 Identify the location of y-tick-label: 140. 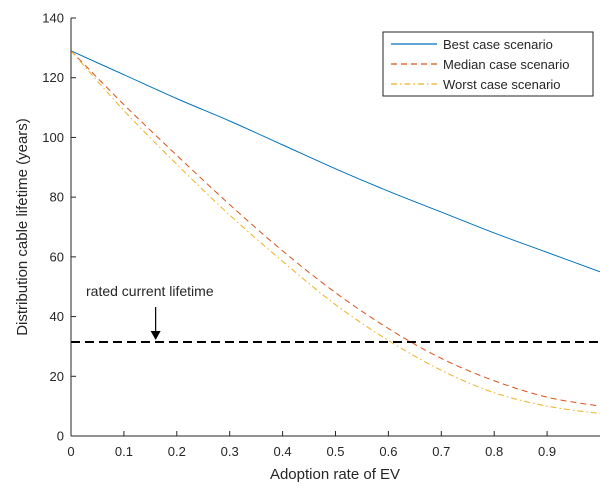
(53, 18).